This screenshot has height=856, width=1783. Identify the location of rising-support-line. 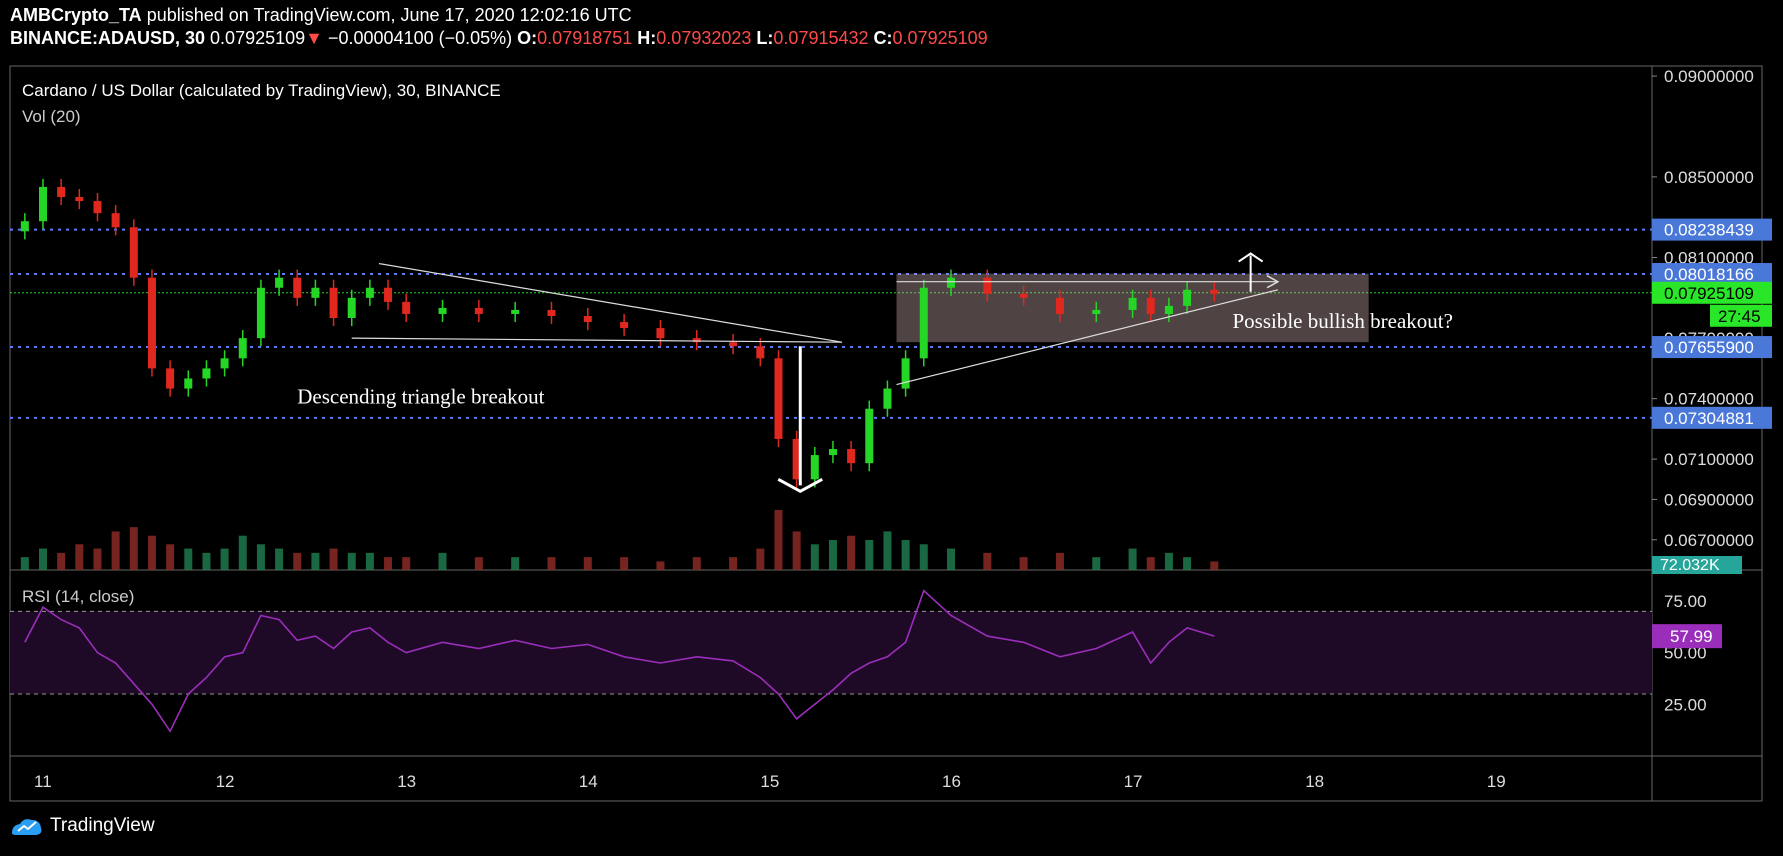
(1087, 337).